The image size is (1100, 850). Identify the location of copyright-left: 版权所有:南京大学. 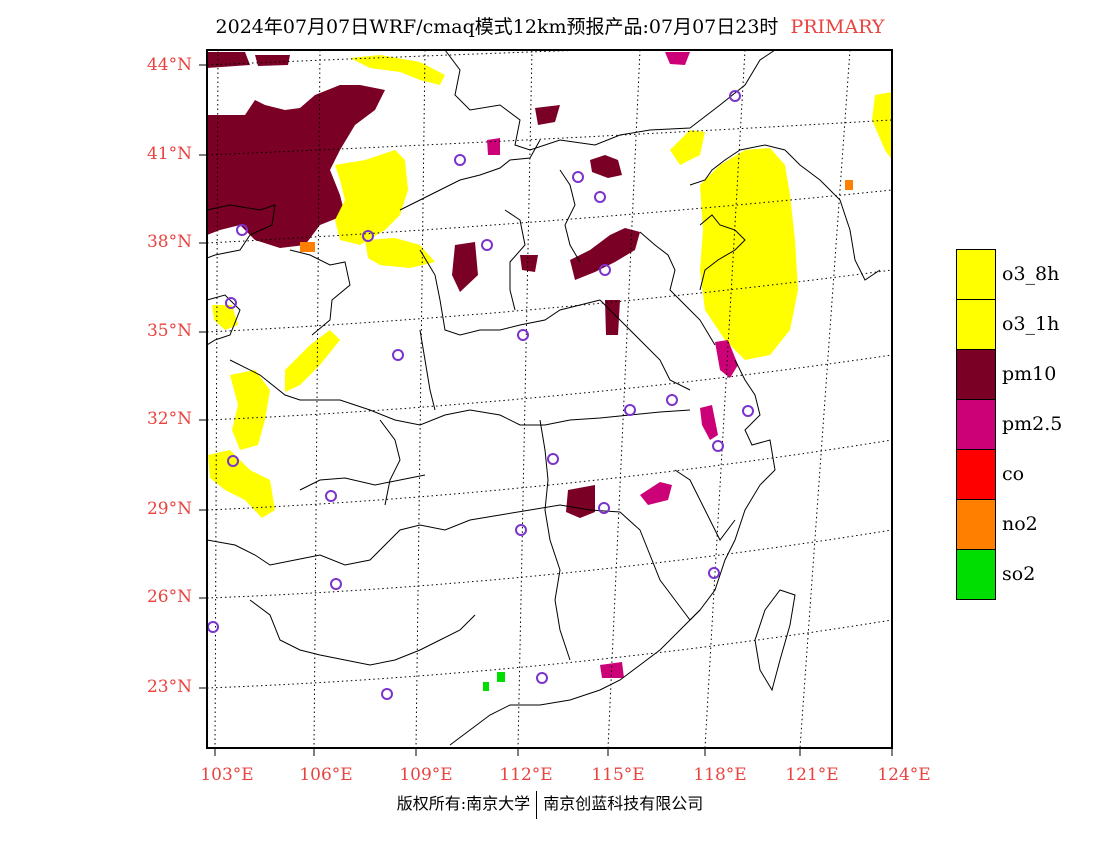
(463, 803).